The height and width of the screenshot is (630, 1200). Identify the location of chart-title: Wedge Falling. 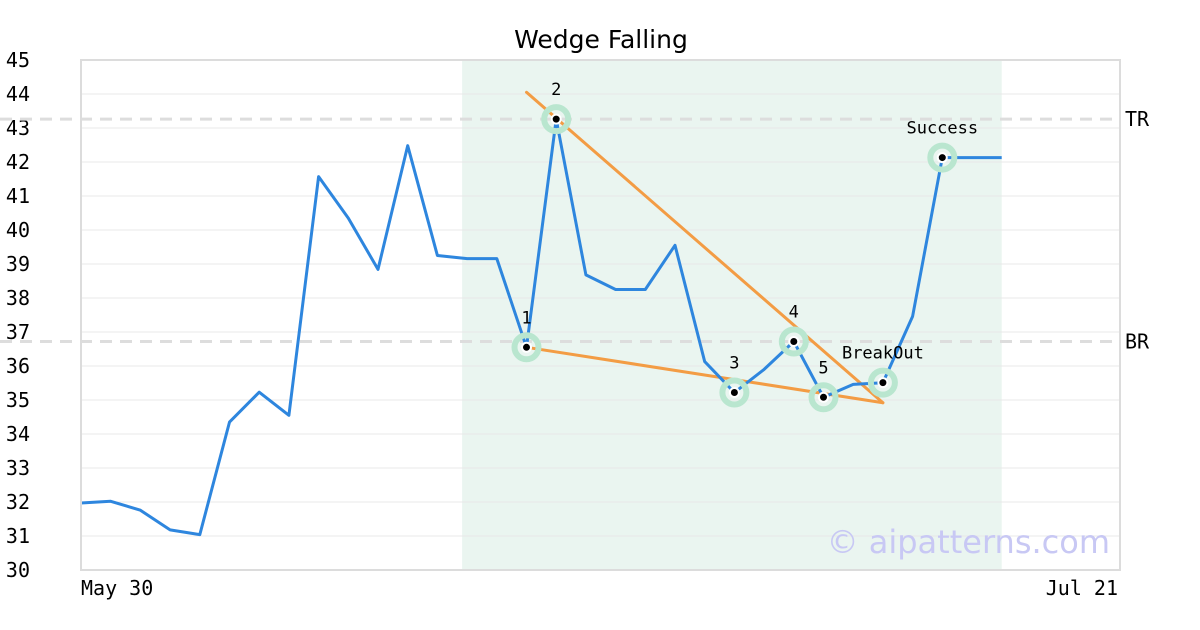
(601, 39).